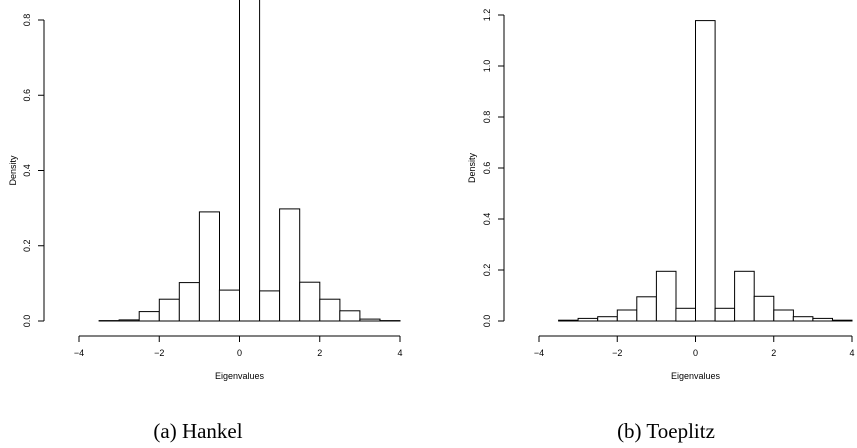 Image resolution: width=857 pixels, height=448 pixels. I want to click on panel-caption: (a) Hankel, so click(197, 431).